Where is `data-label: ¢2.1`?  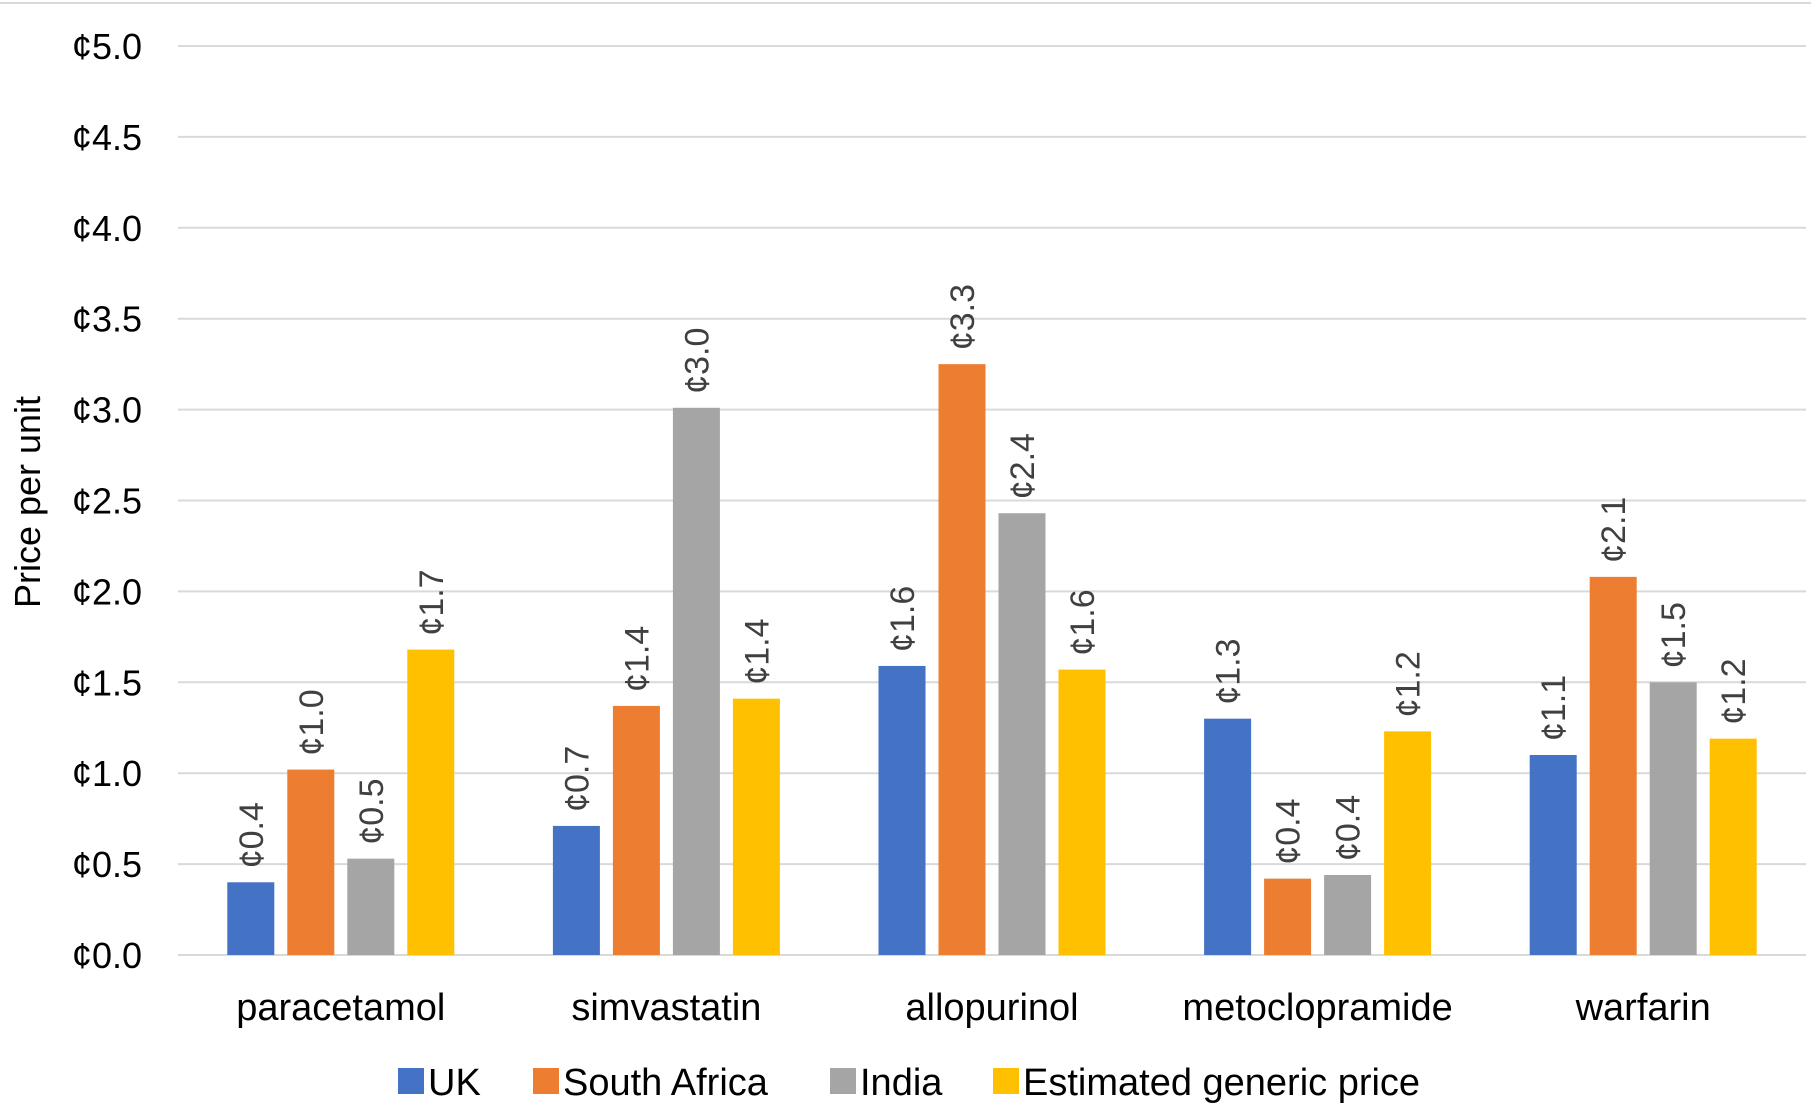 data-label: ¢2.1 is located at coordinates (1614, 530).